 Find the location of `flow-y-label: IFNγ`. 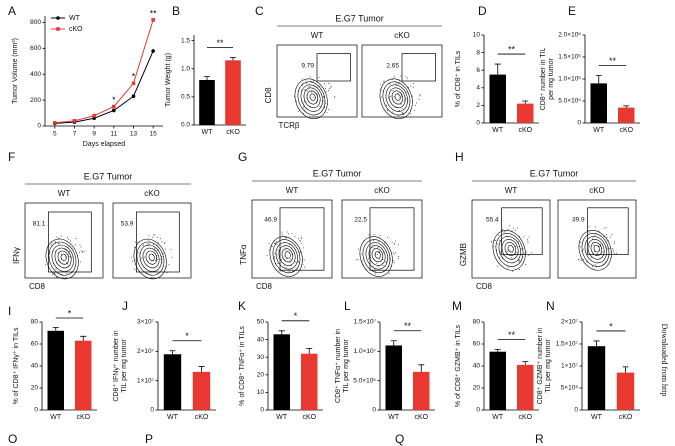

flow-y-label: IFNγ is located at coordinates (16, 255).